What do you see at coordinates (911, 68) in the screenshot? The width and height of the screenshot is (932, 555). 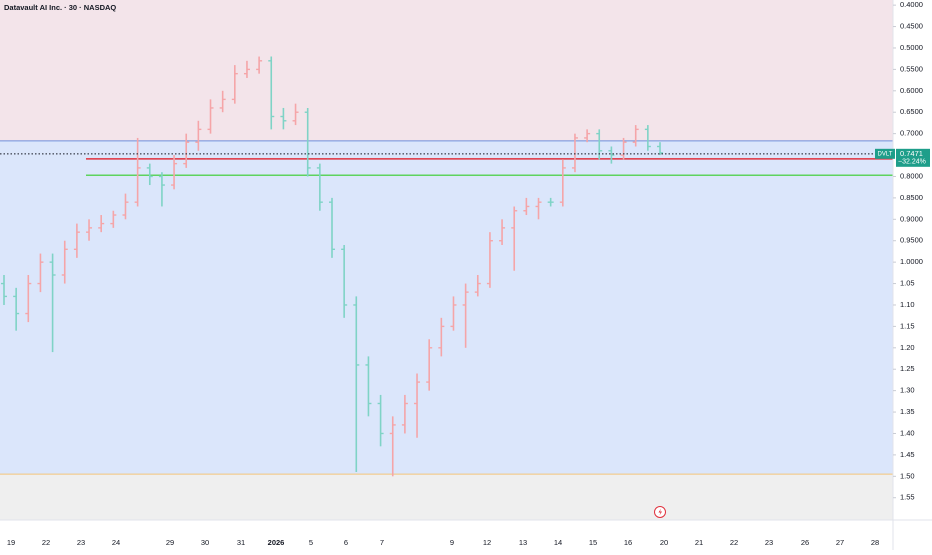 I see `y-tick-label: 0.5500` at bounding box center [911, 68].